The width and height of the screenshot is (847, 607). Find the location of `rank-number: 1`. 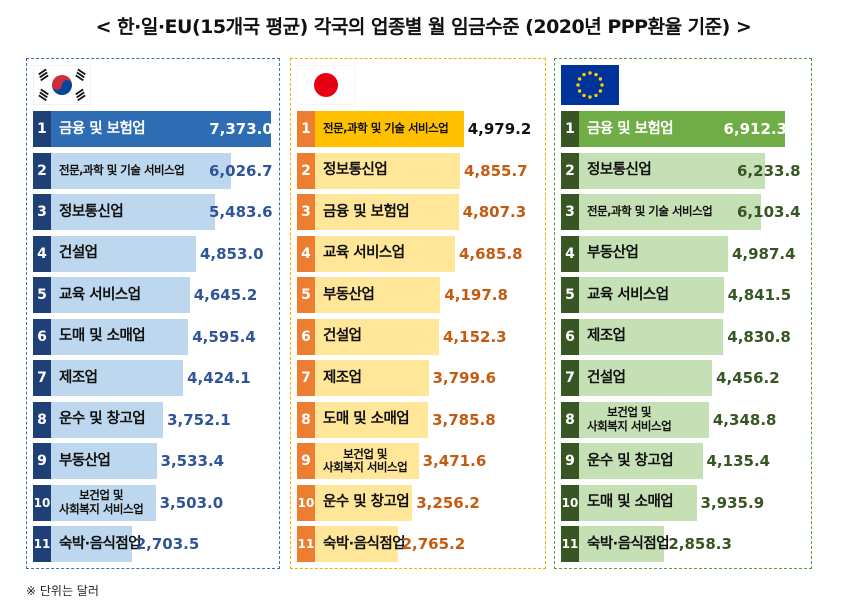

rank-number: 1 is located at coordinates (306, 129).